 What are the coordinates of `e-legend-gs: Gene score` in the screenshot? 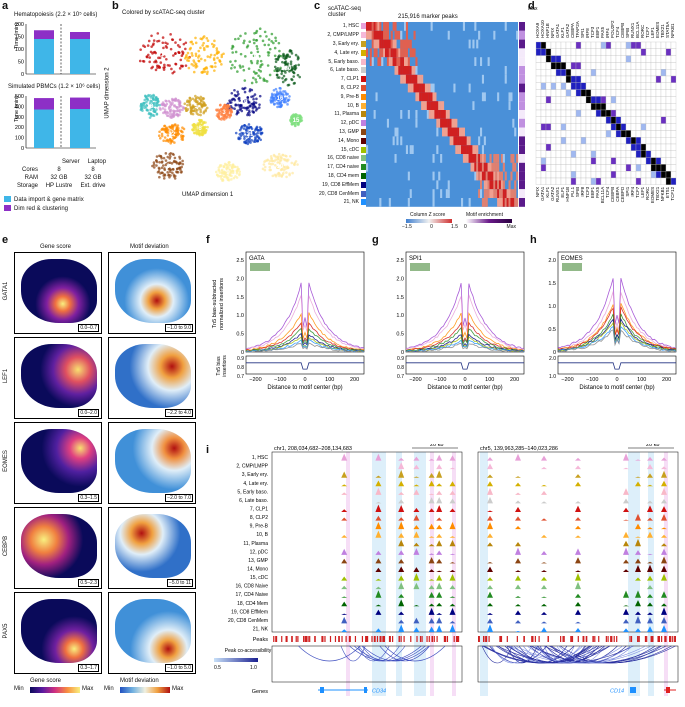 It's located at (46, 681).